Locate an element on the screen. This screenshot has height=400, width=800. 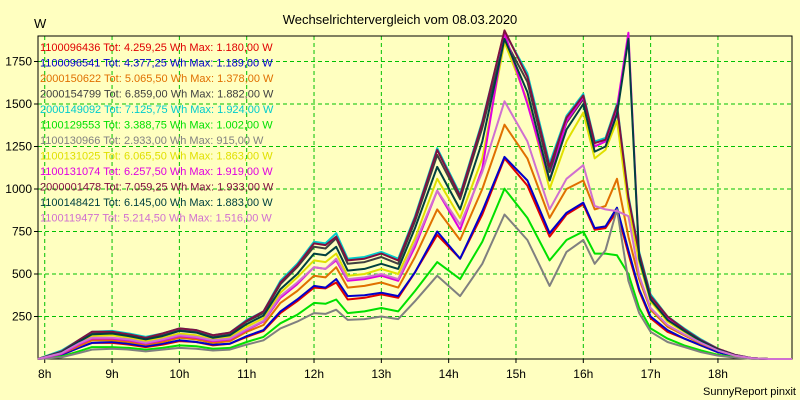
x-tick-label: 10h is located at coordinates (179, 374).